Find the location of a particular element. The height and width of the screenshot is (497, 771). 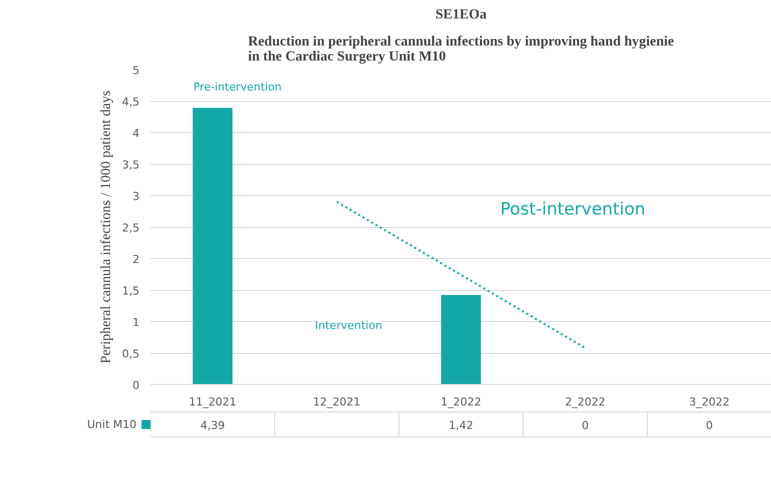

y-tick-label: 0 is located at coordinates (136, 385).